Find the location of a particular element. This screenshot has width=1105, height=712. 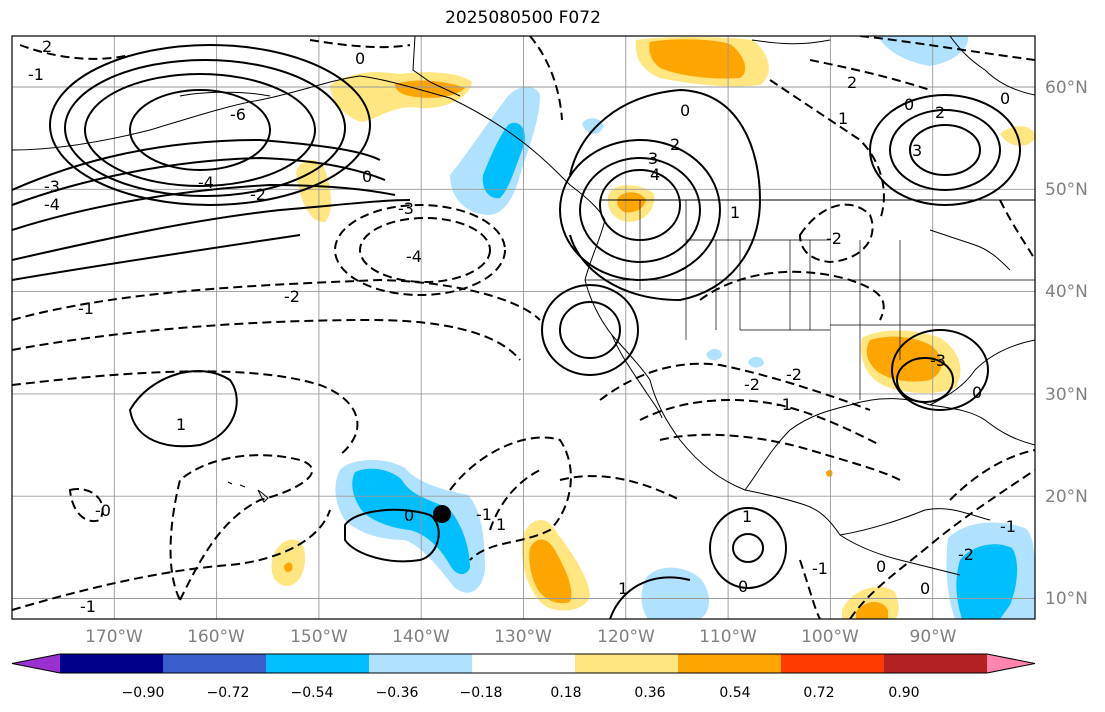

lon-label: 90°W is located at coordinates (933, 637).